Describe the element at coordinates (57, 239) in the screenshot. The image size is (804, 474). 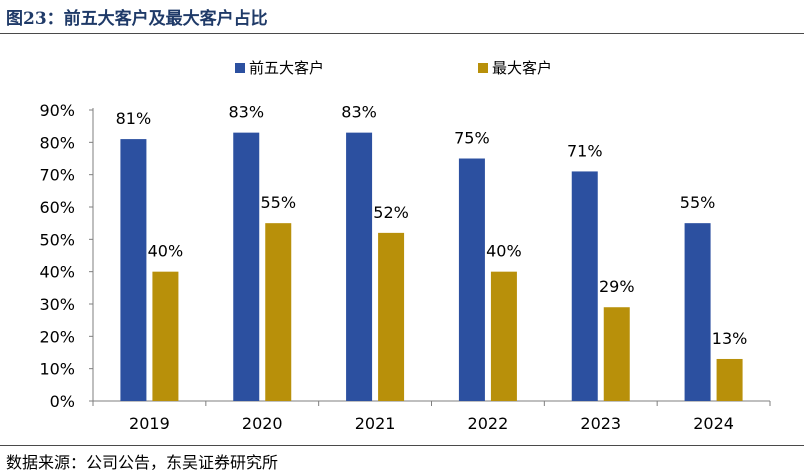
I see `y-tick-label: 50%` at that location.